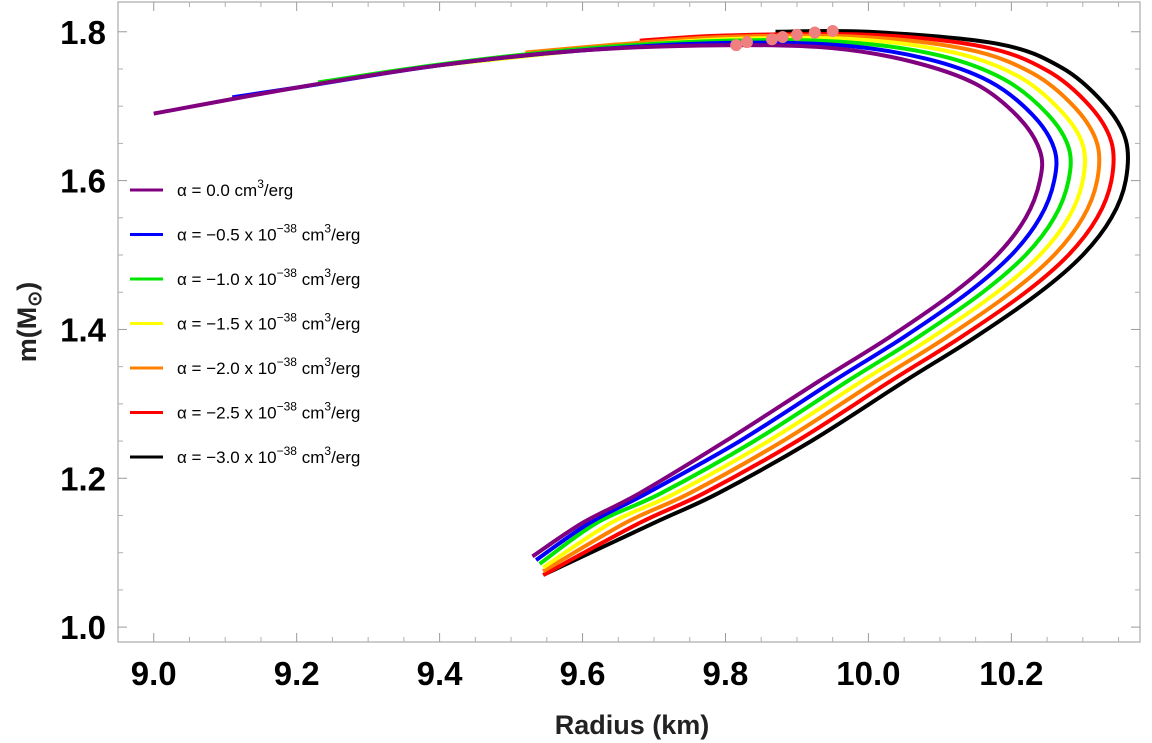 The height and width of the screenshot is (743, 1152). I want to click on y-tick-label-3: 1.6, so click(83, 181).